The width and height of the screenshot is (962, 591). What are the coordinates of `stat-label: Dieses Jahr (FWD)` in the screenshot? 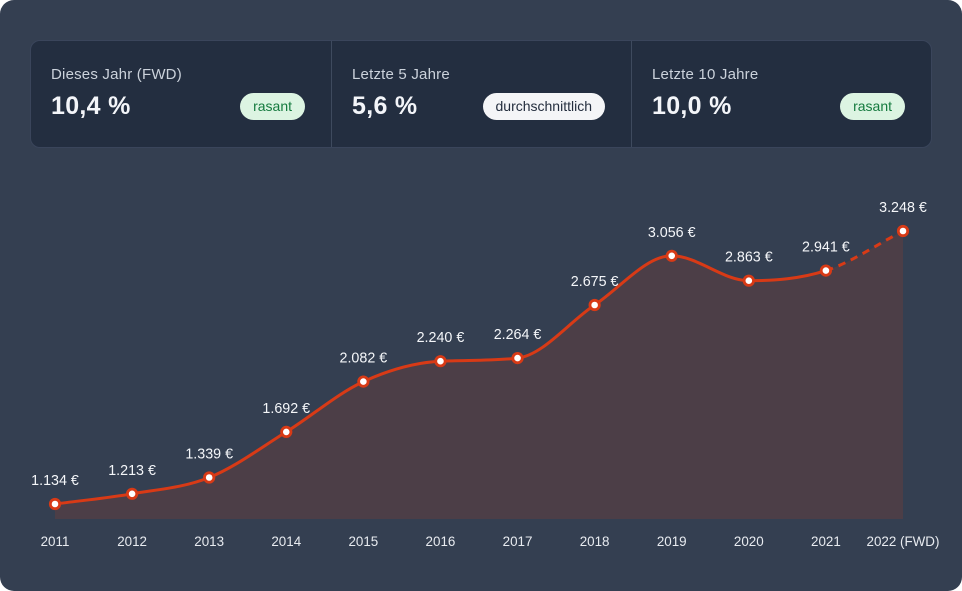 It's located at (116, 74).